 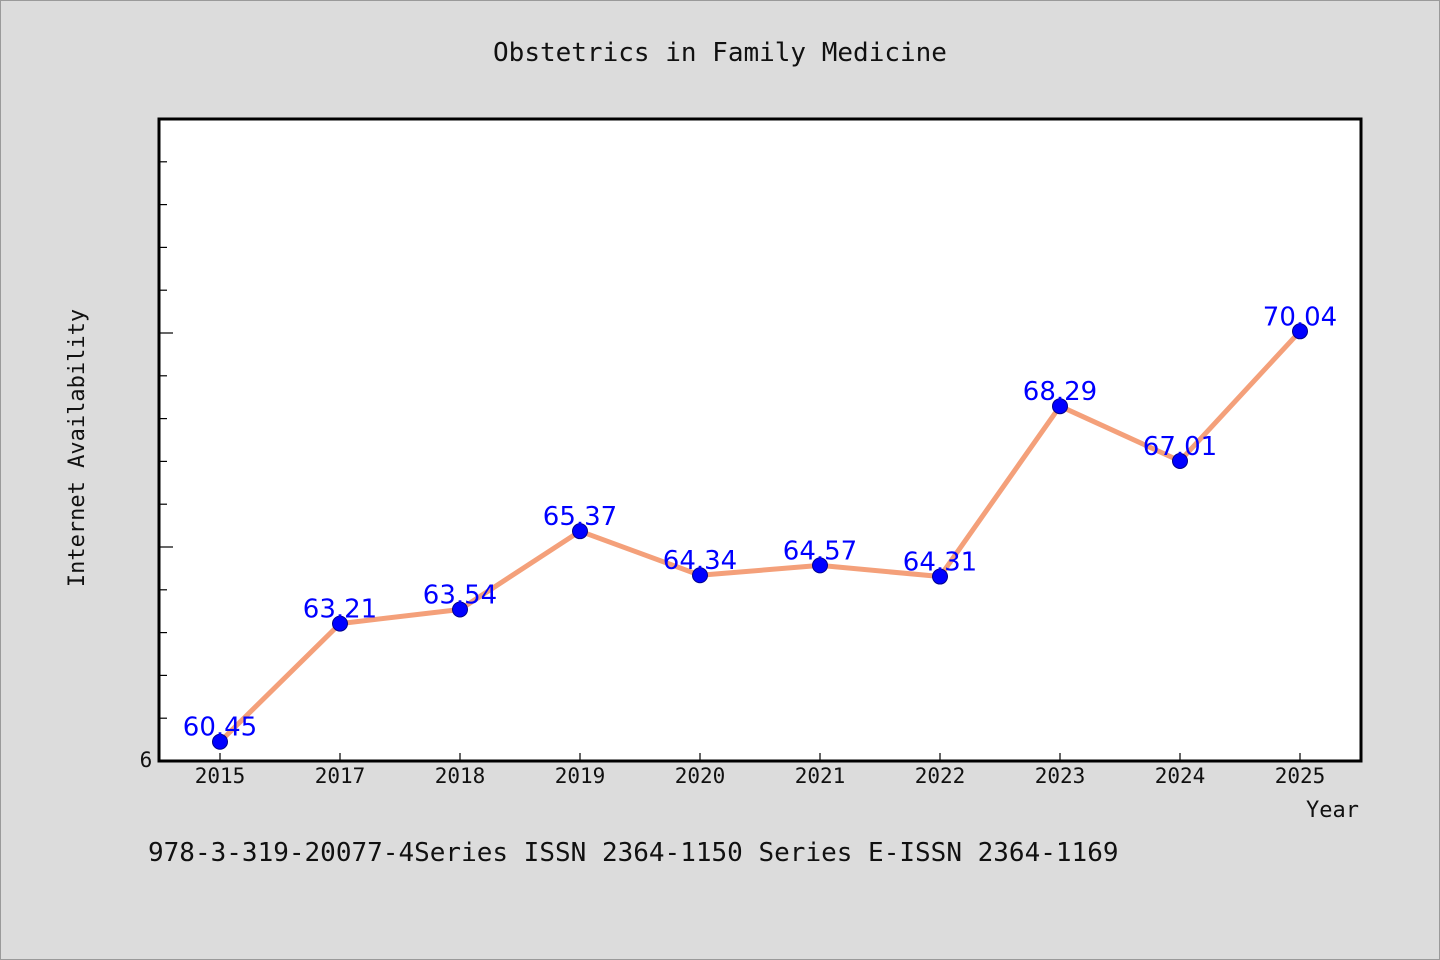 I want to click on data-label: 70.04, so click(x=1300, y=317).